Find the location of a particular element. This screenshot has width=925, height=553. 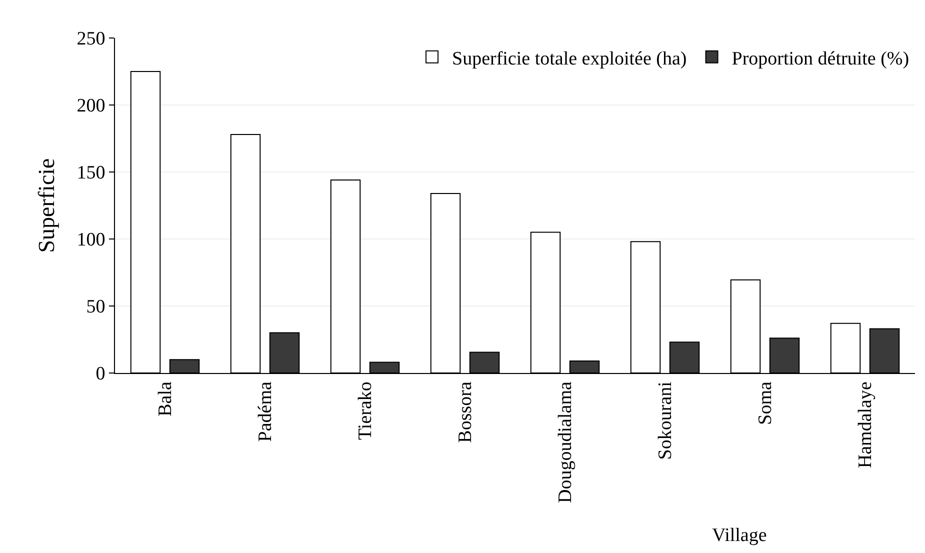

y-tick-label: 150 is located at coordinates (91, 173).